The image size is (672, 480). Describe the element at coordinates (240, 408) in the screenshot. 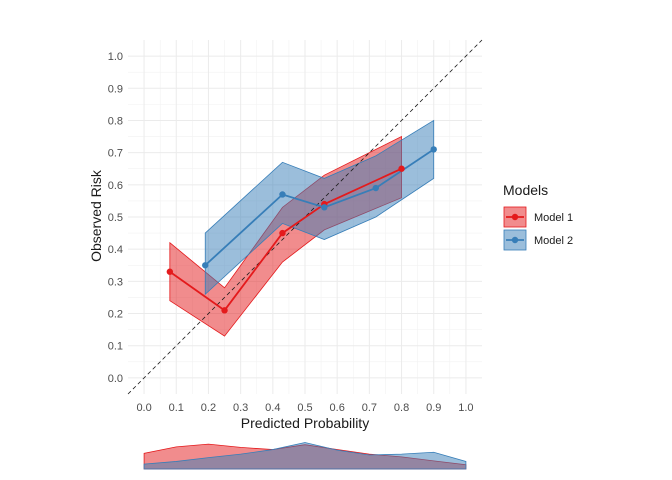

I see `x-tick-label: 0.3` at that location.